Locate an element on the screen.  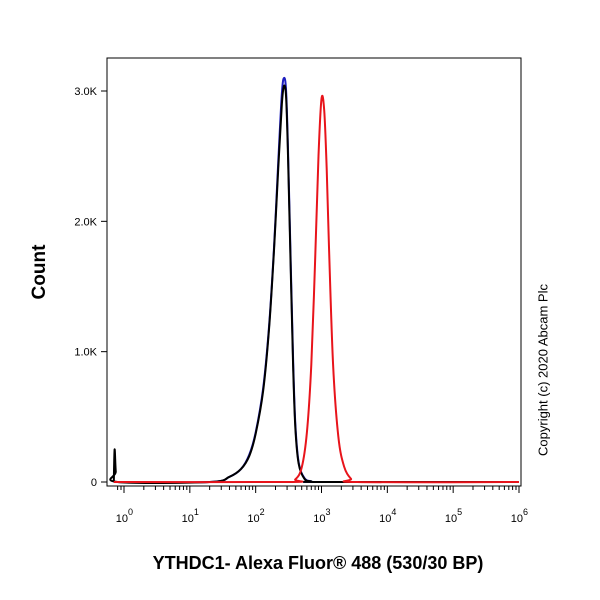
copyright-text: Copyright (c) 2020 Abcam Plc is located at coordinates (542, 370).